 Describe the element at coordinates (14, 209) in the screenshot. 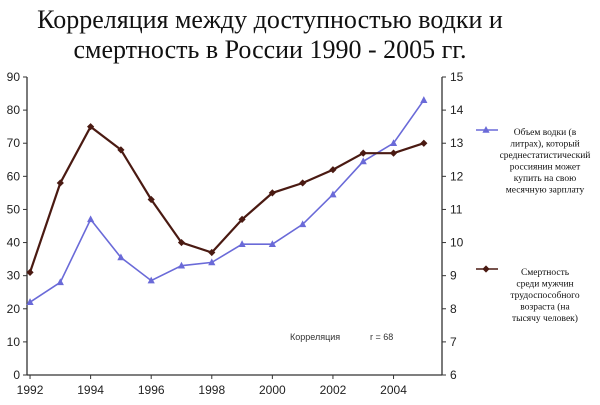

I see `left-tick-label: 50` at that location.